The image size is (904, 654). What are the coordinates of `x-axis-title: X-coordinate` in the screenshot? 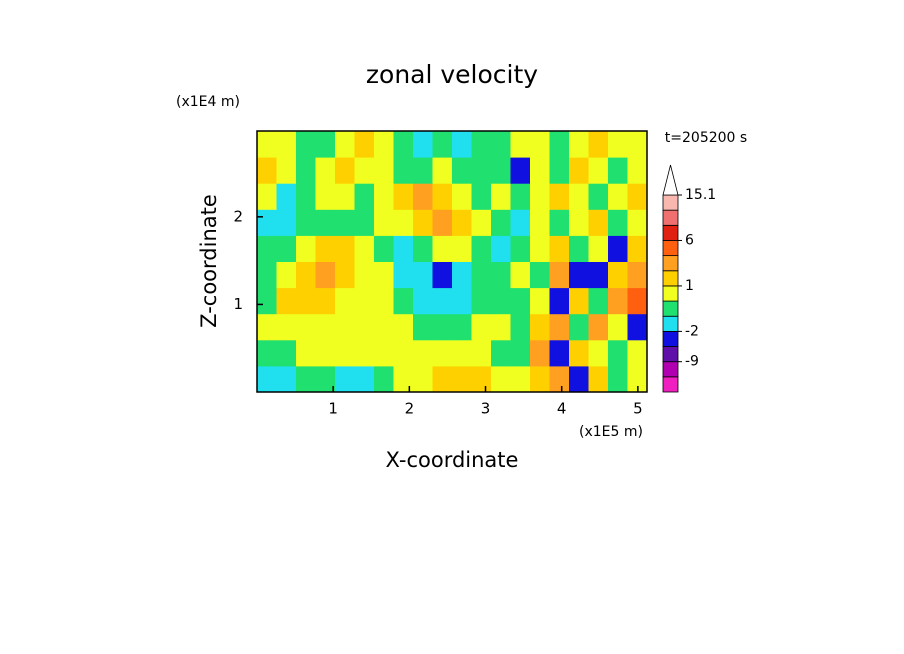 It's located at (452, 460).